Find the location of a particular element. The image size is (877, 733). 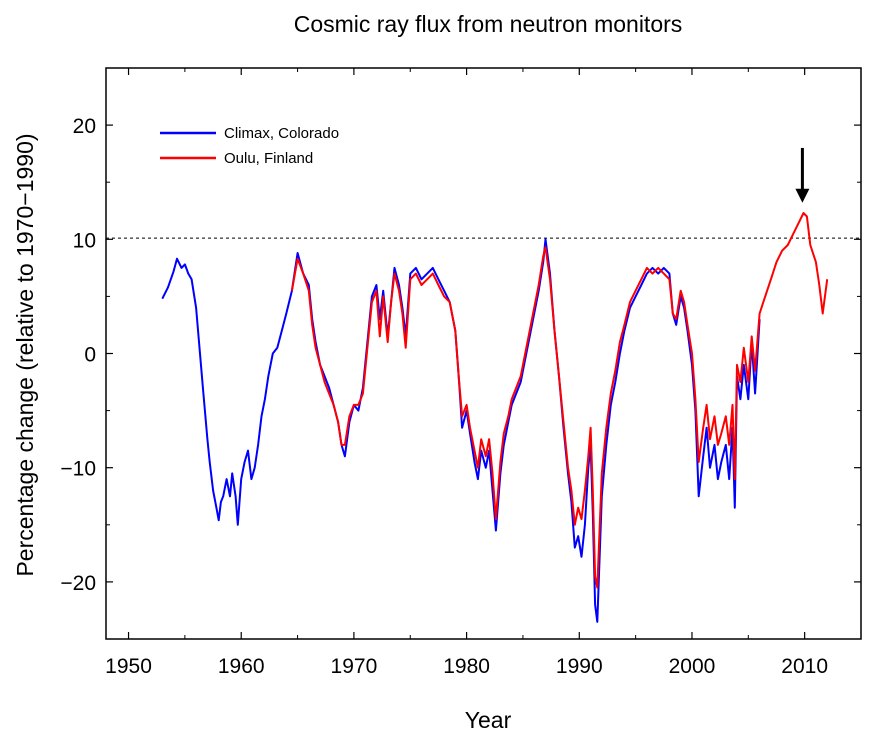

arrow-annotation is located at coordinates (802, 175).